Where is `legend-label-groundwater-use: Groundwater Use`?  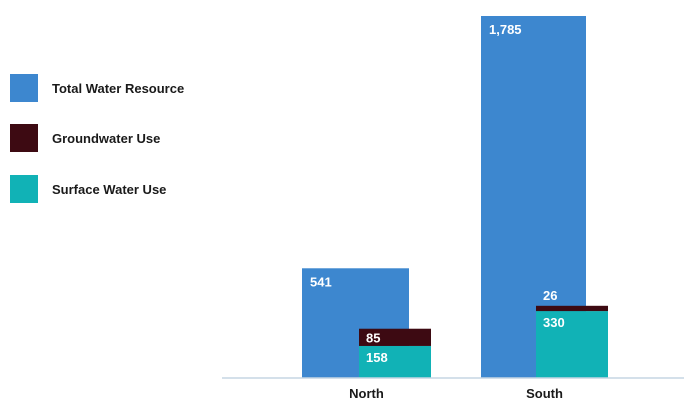
legend-label-groundwater-use: Groundwater Use is located at coordinates (106, 138).